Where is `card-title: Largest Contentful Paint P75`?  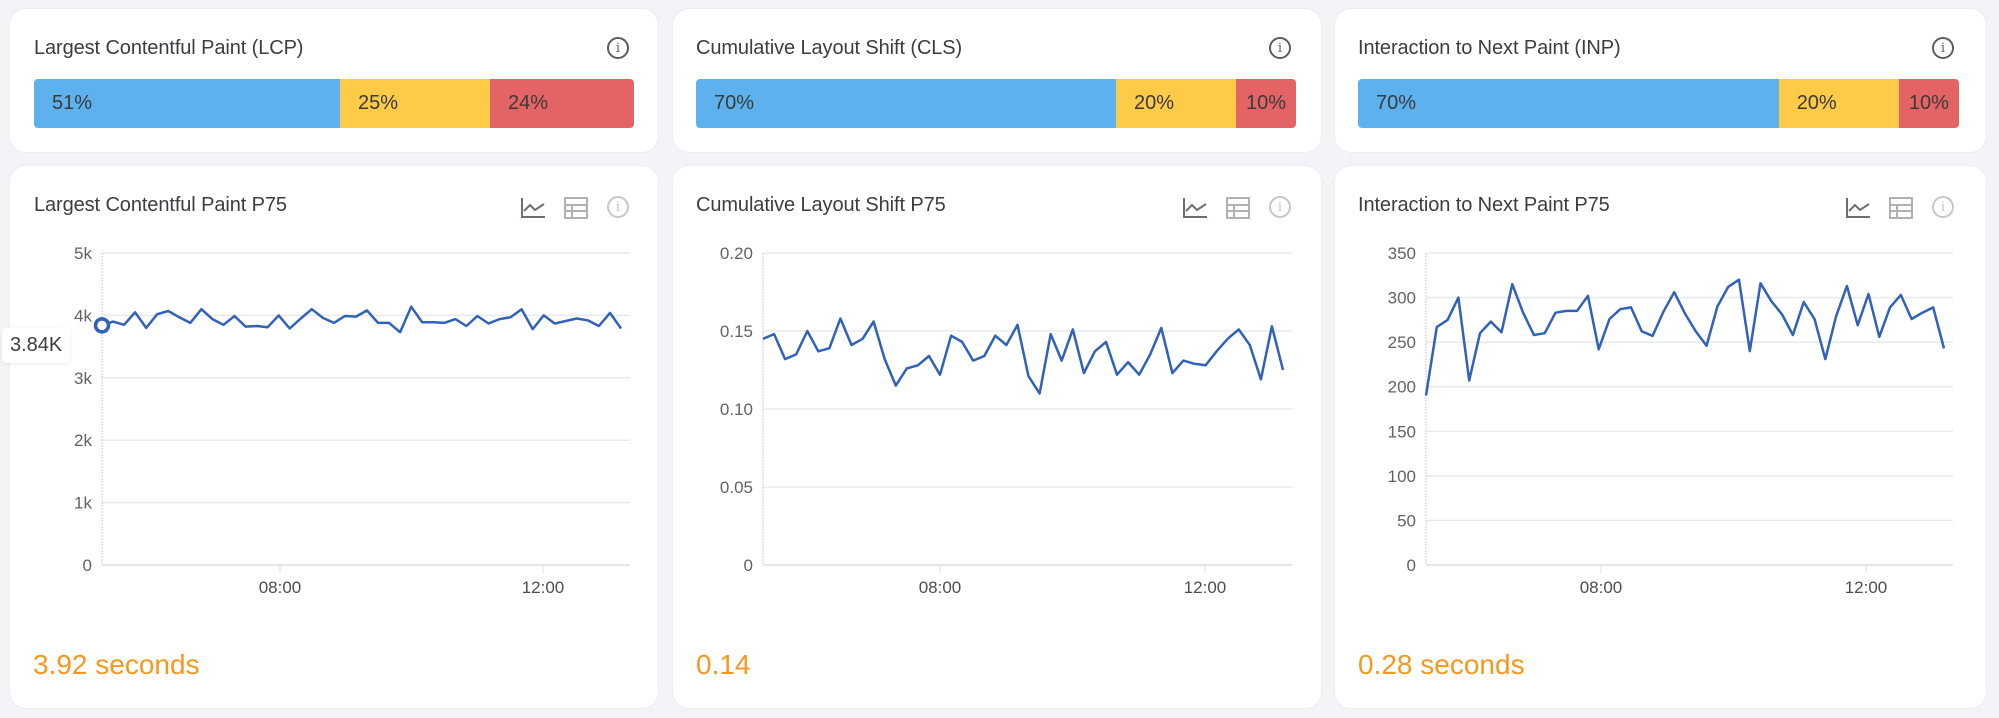
card-title: Largest Contentful Paint P75 is located at coordinates (160, 205).